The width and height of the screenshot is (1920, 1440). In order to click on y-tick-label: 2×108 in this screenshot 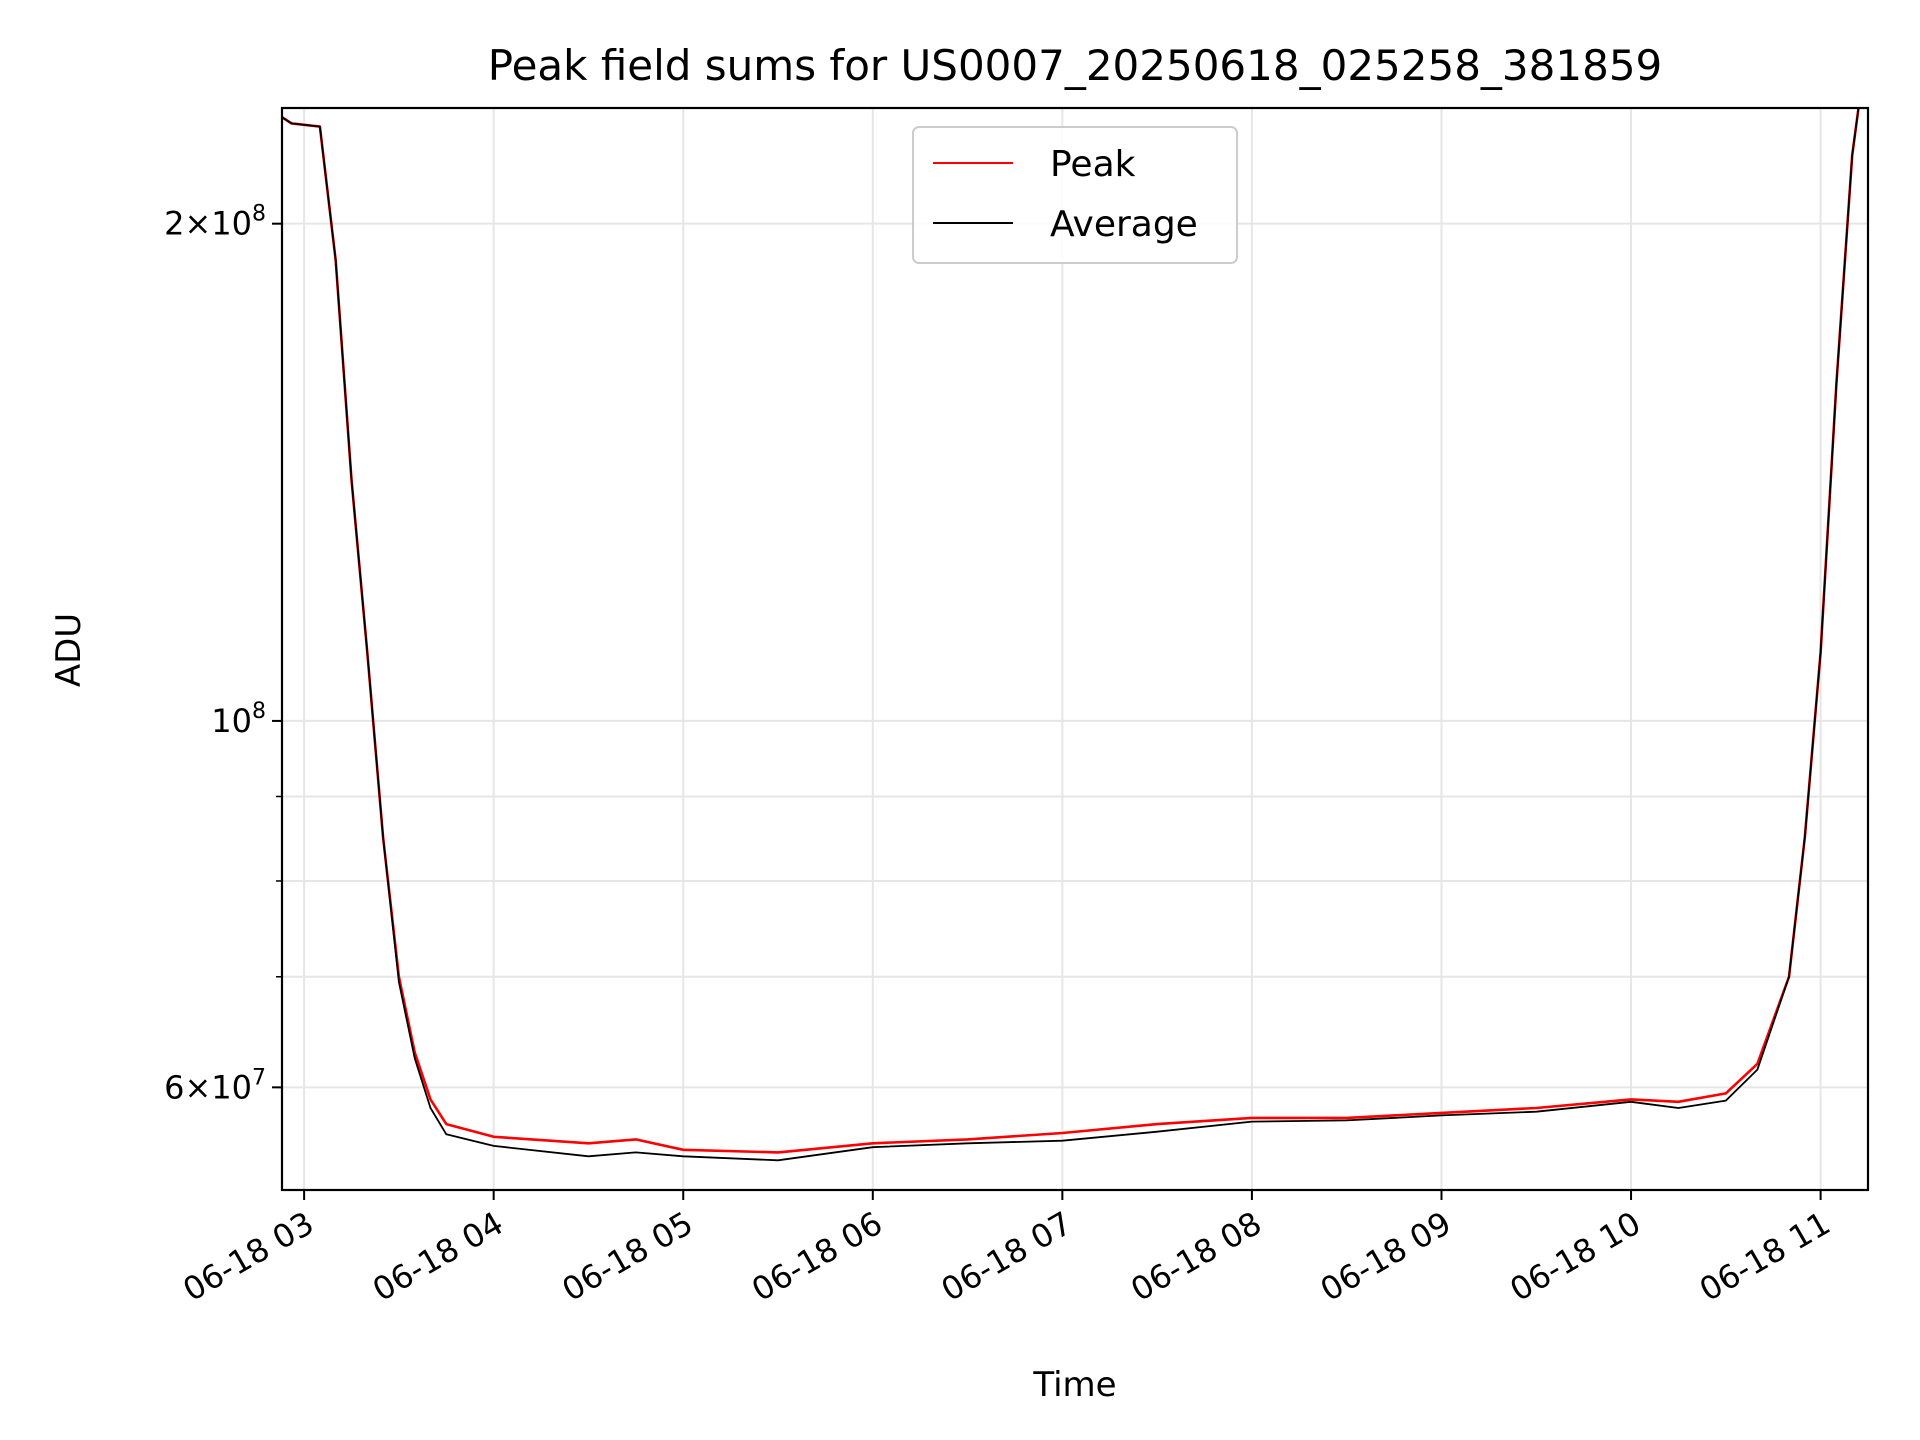, I will do `click(215, 222)`.